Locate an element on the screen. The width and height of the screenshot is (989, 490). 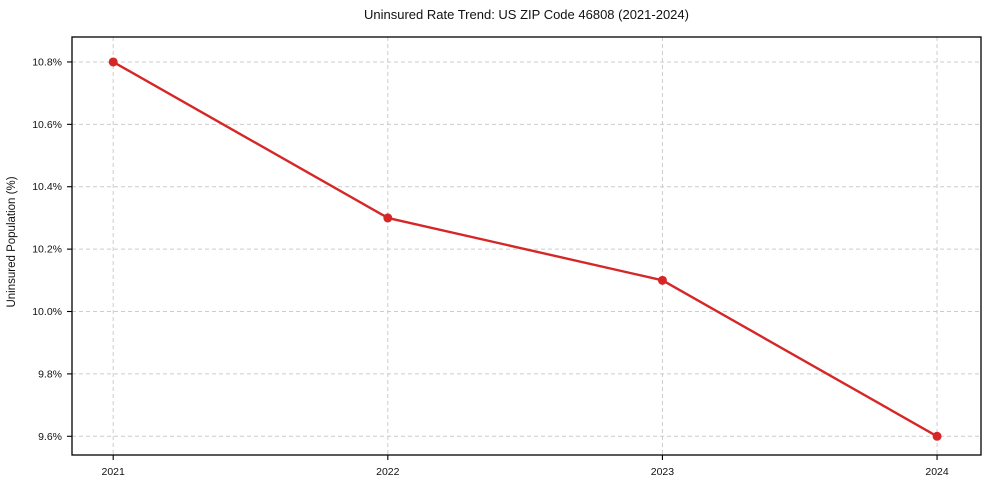
y-tick-label: 10.2% is located at coordinates (47, 250).